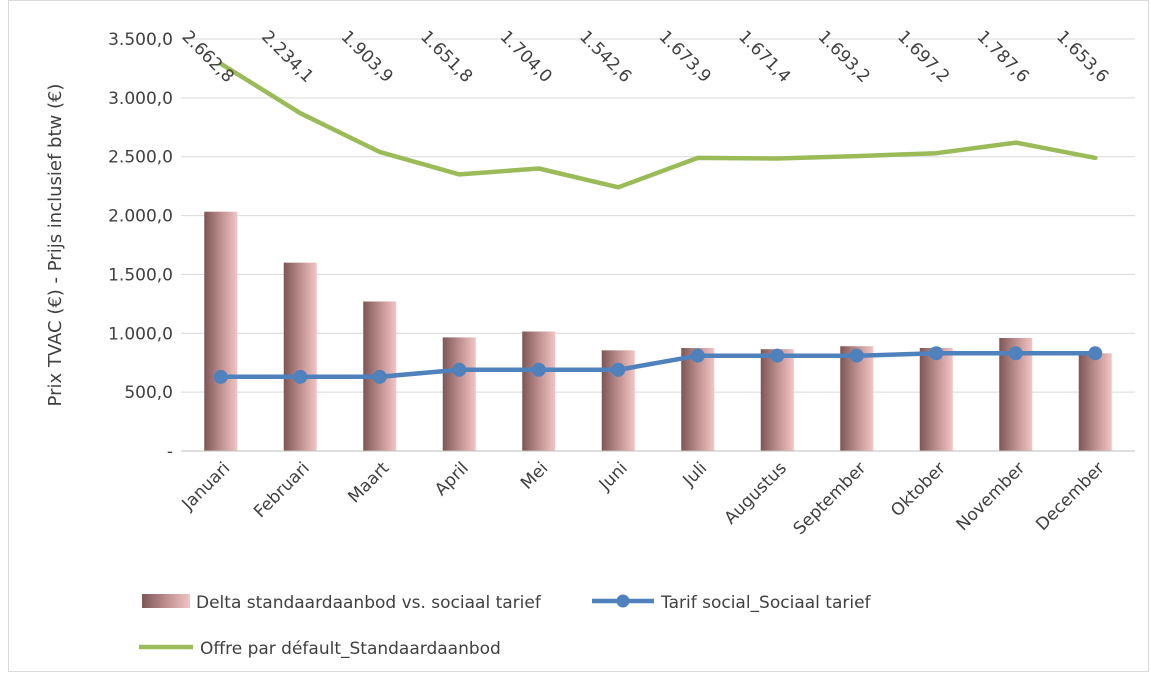 The height and width of the screenshot is (678, 1151). What do you see at coordinates (695, 474) in the screenshot?
I see `x-tick-label: Juli` at bounding box center [695, 474].